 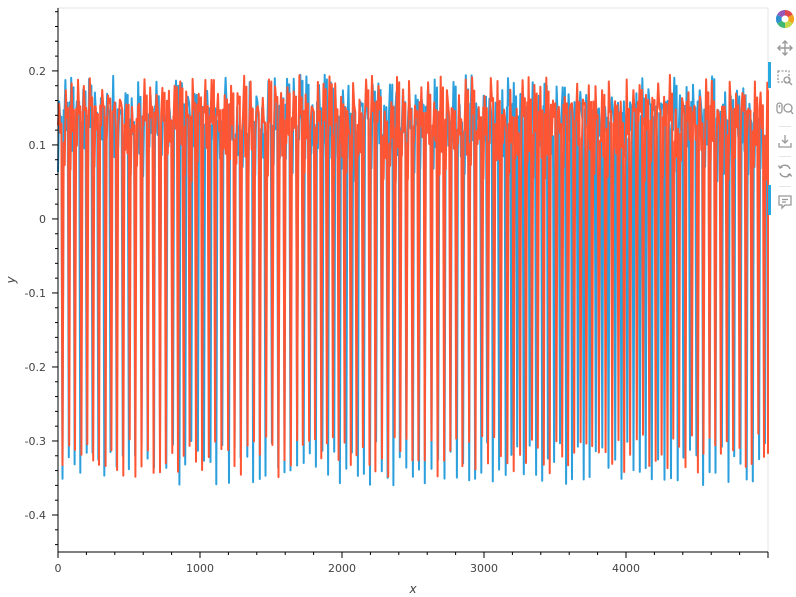 I want to click on y-axis-label: y, so click(x=11, y=280).